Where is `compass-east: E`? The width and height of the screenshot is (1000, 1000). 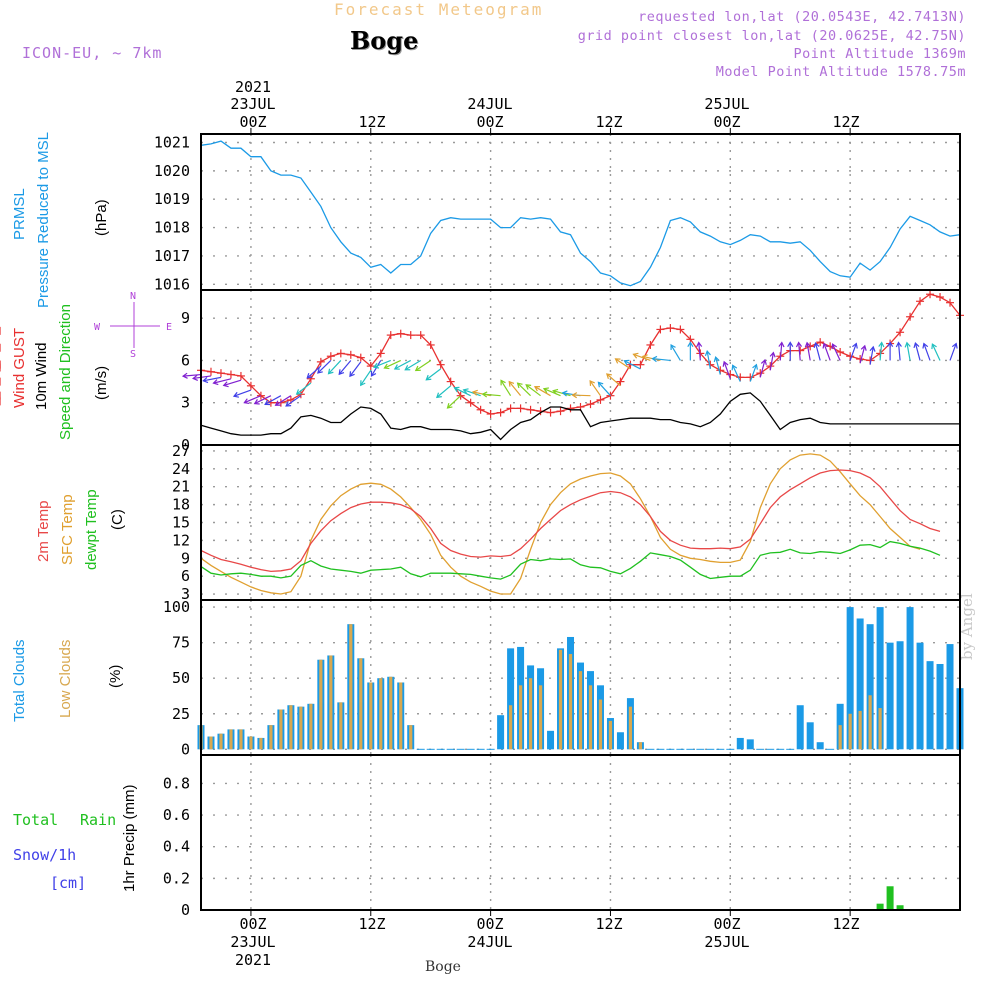 compass-east: E is located at coordinates (169, 327).